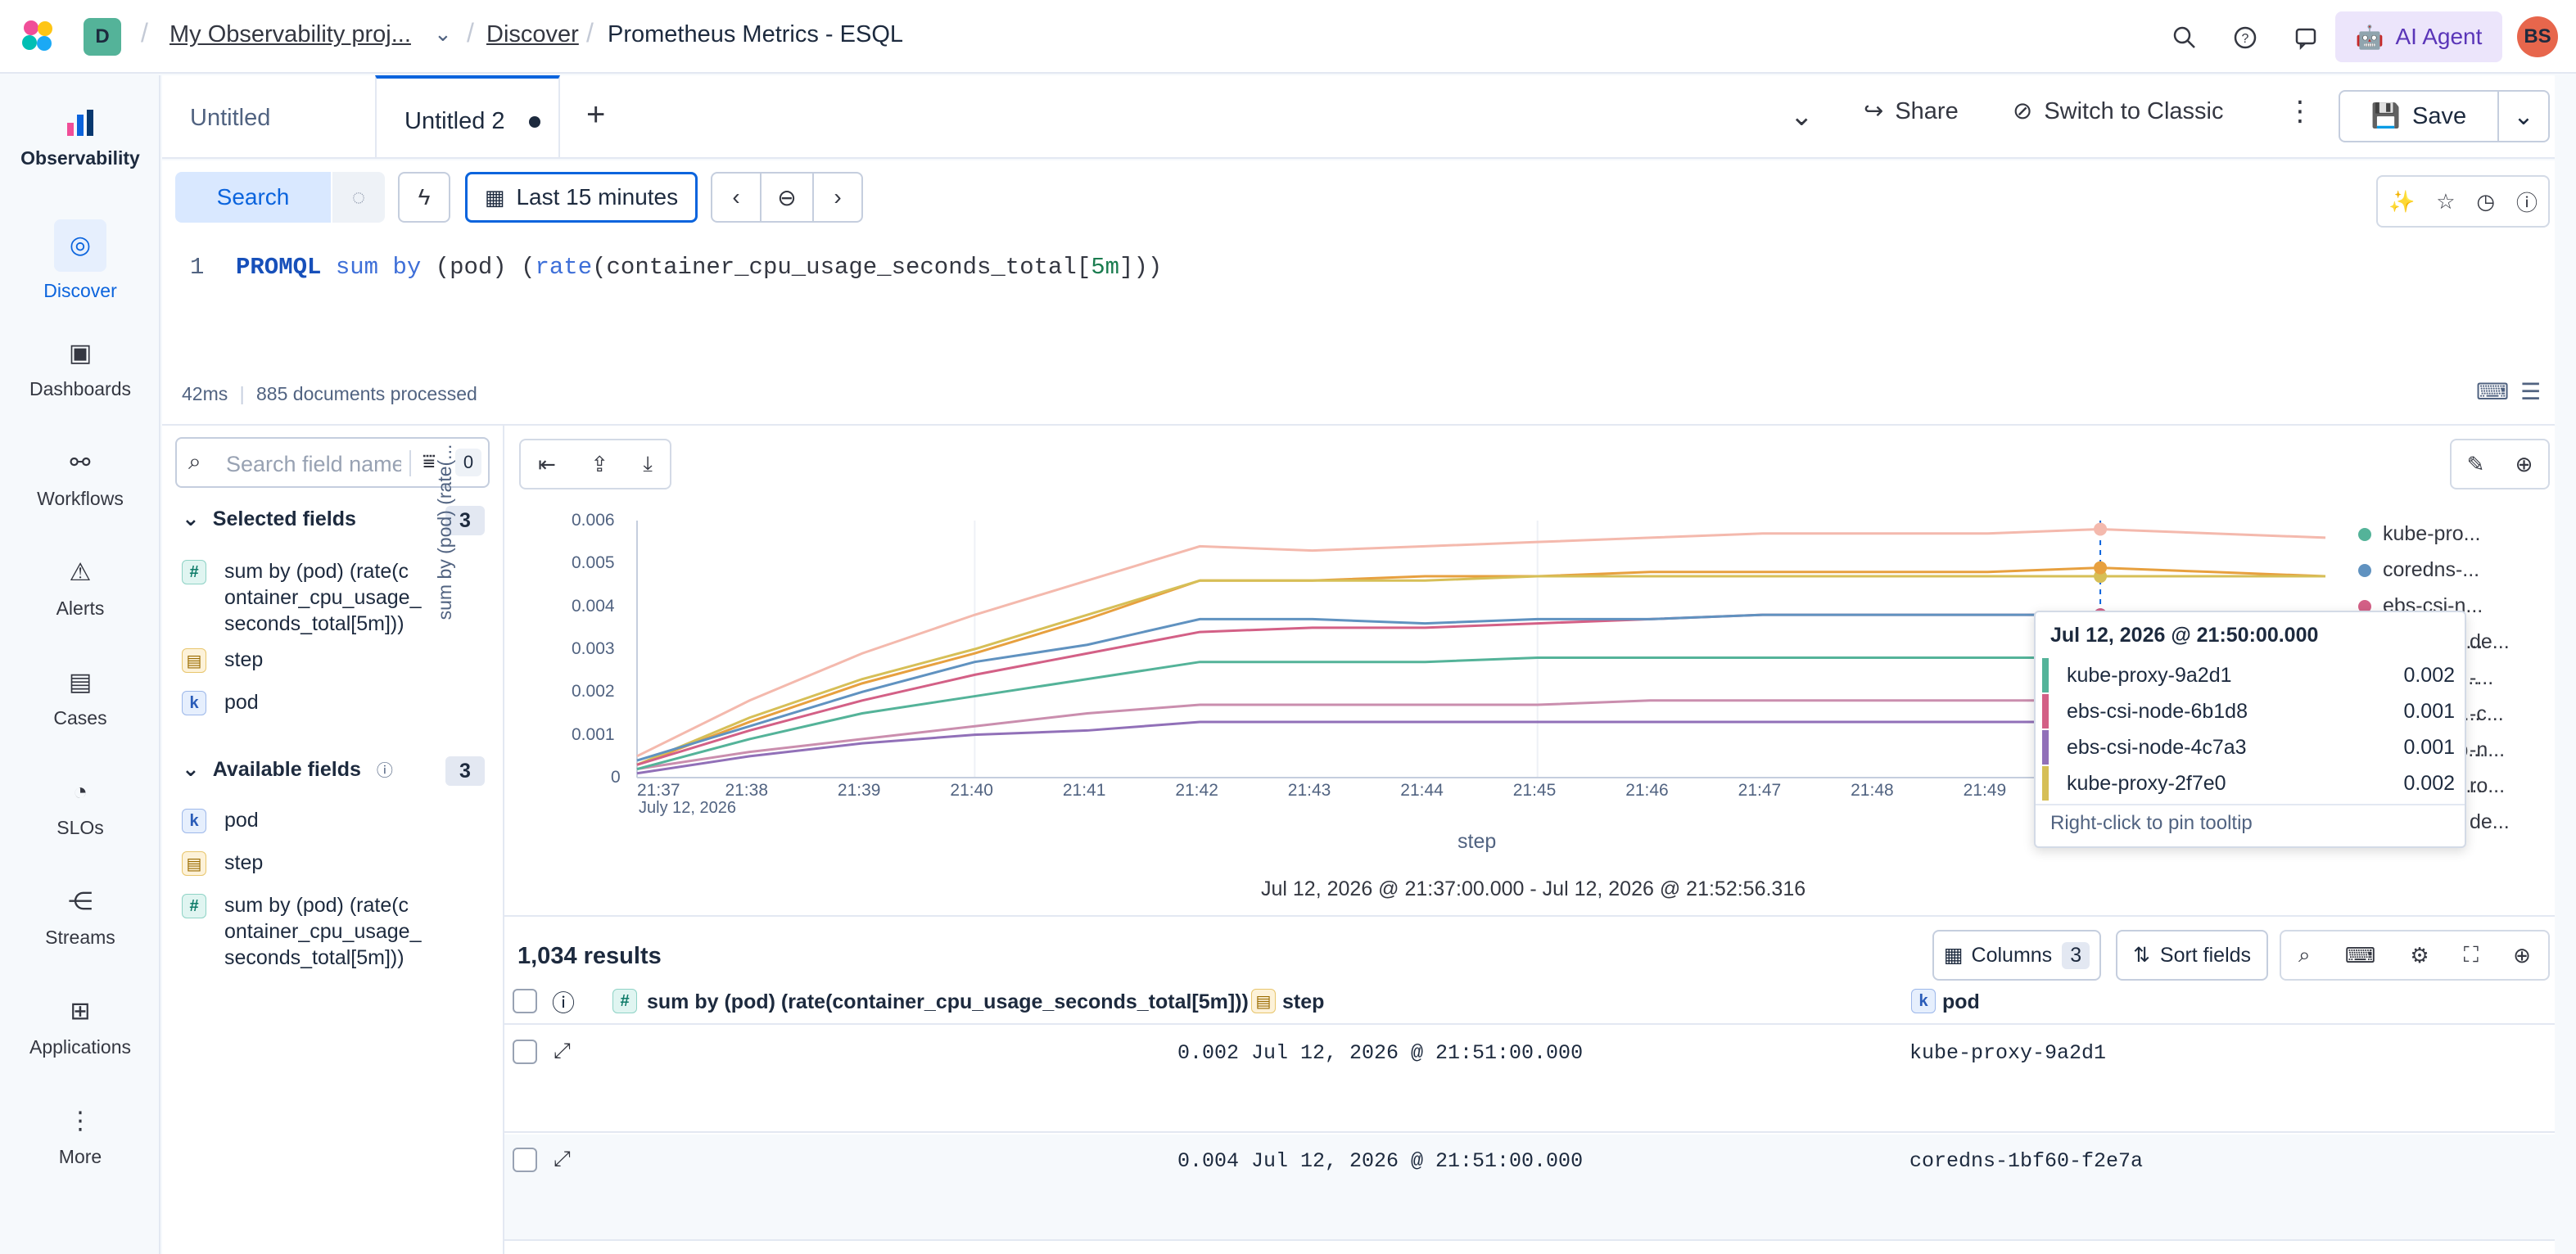 This screenshot has height=1254, width=2576. Describe the element at coordinates (564, 1003) in the screenshot. I see `info-icon: ⓘ` at that location.